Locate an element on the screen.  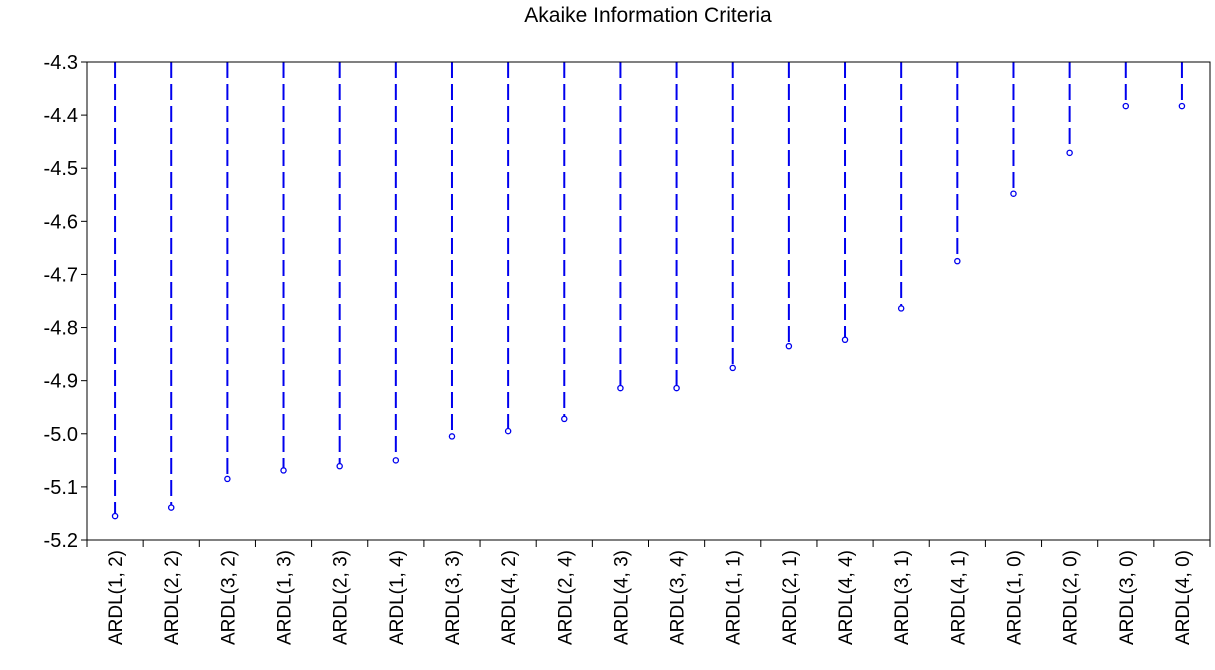
x-tick-label: ARDL(1, 1) is located at coordinates (734, 597).